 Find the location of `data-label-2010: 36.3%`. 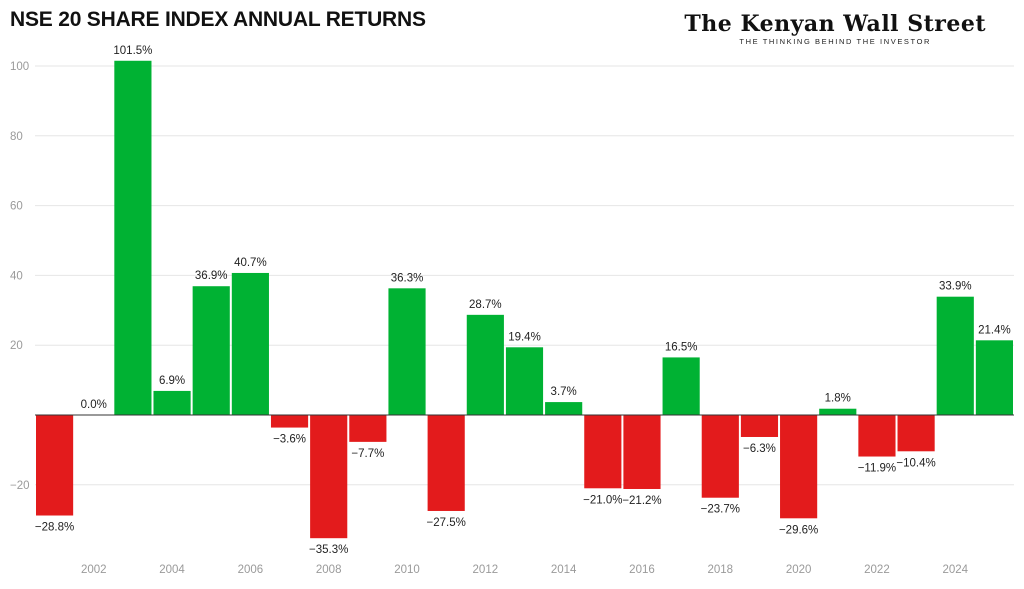

data-label-2010: 36.3% is located at coordinates (407, 278).